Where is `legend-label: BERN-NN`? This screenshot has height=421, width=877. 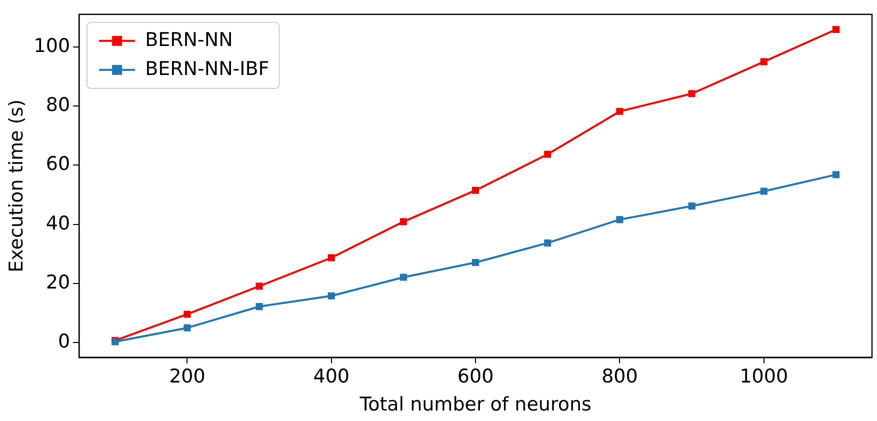
legend-label: BERN-NN is located at coordinates (189, 39).